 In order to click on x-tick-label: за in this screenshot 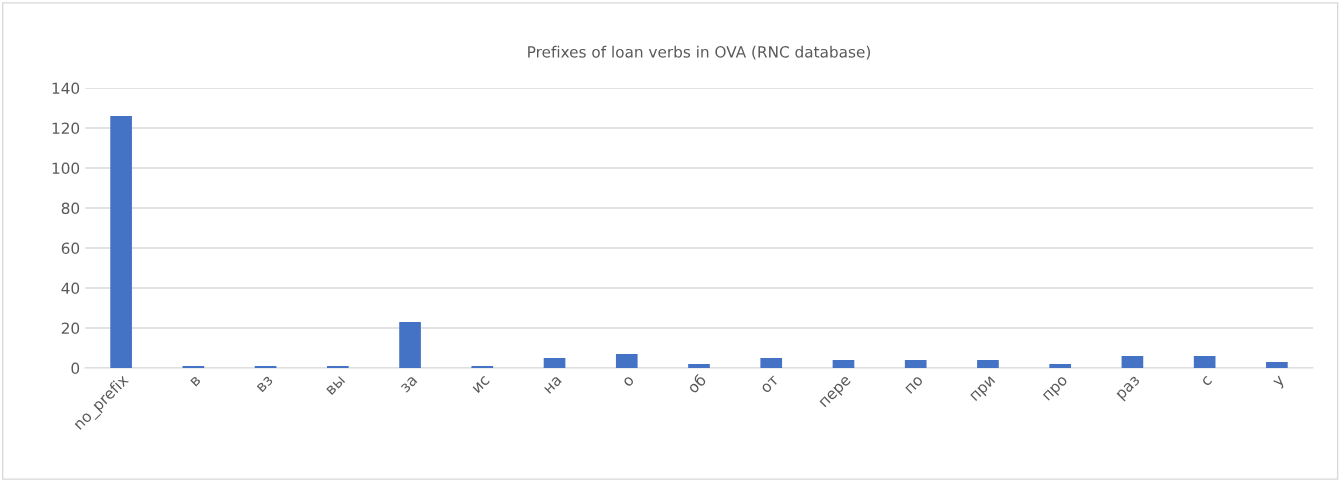, I will do `click(409, 384)`.